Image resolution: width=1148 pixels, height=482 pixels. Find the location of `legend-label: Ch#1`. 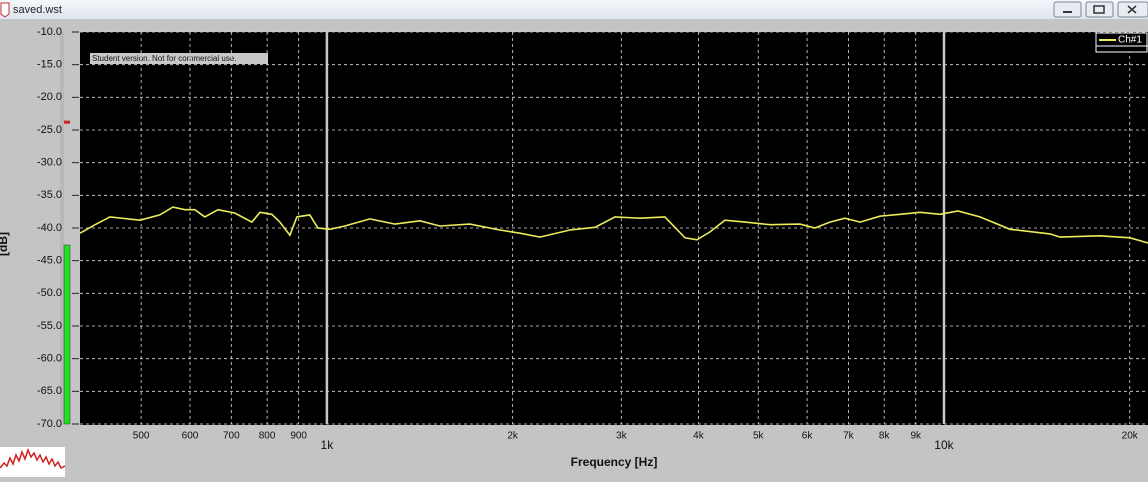

legend-label: Ch#1 is located at coordinates (1130, 40).